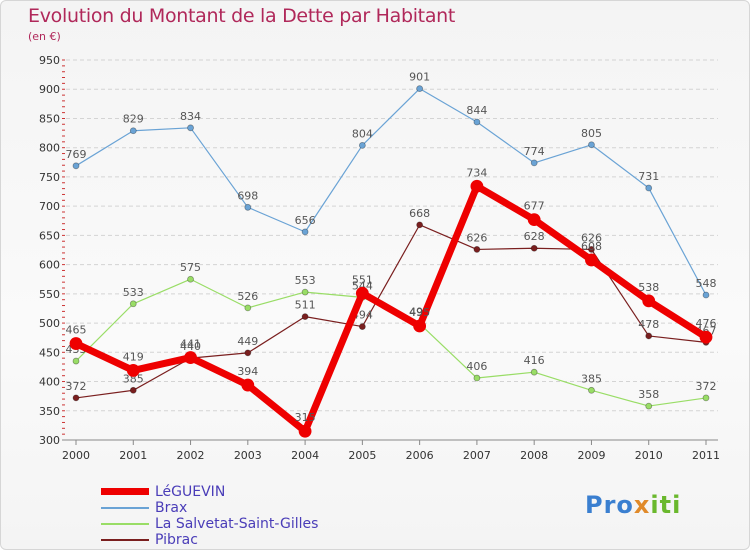  What do you see at coordinates (305, 220) in the screenshot?
I see `data-label-brax: 656` at bounding box center [305, 220].